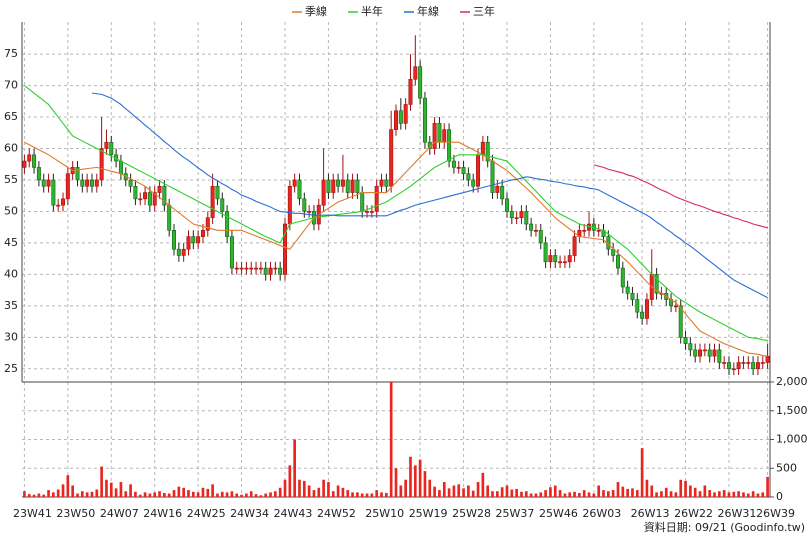 This screenshot has width=808, height=540. Describe the element at coordinates (11, 368) in the screenshot. I see `y-tick-label: 25` at that location.